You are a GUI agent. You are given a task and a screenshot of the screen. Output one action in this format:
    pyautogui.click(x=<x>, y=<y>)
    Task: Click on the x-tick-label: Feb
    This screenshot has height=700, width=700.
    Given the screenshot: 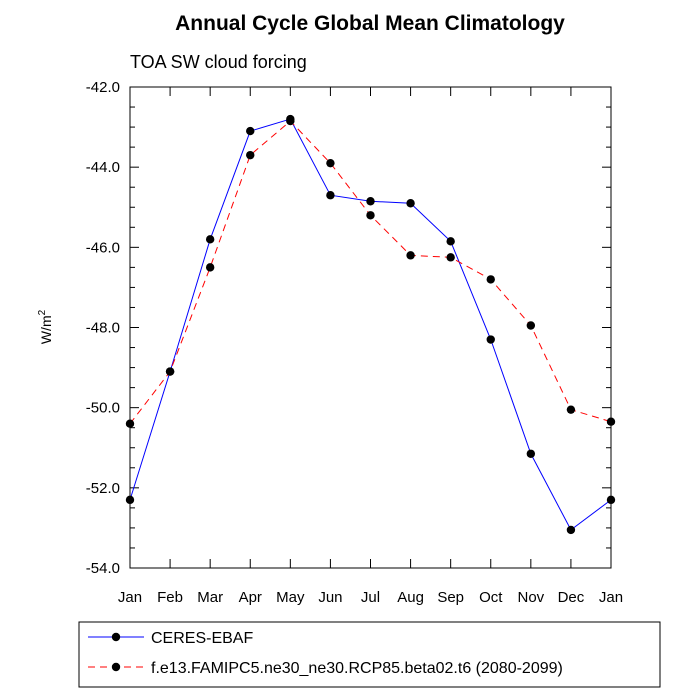 What is the action you would take?
    pyautogui.click(x=170, y=597)
    